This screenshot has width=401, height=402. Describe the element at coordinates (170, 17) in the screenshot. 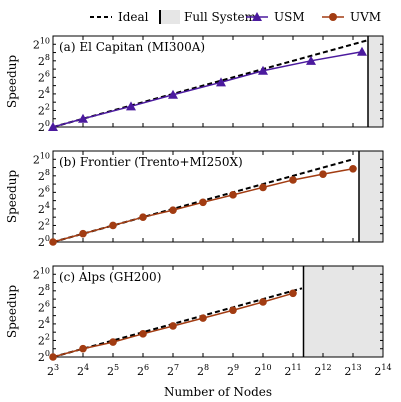

I see `legend-full-system-swatch` at that location.